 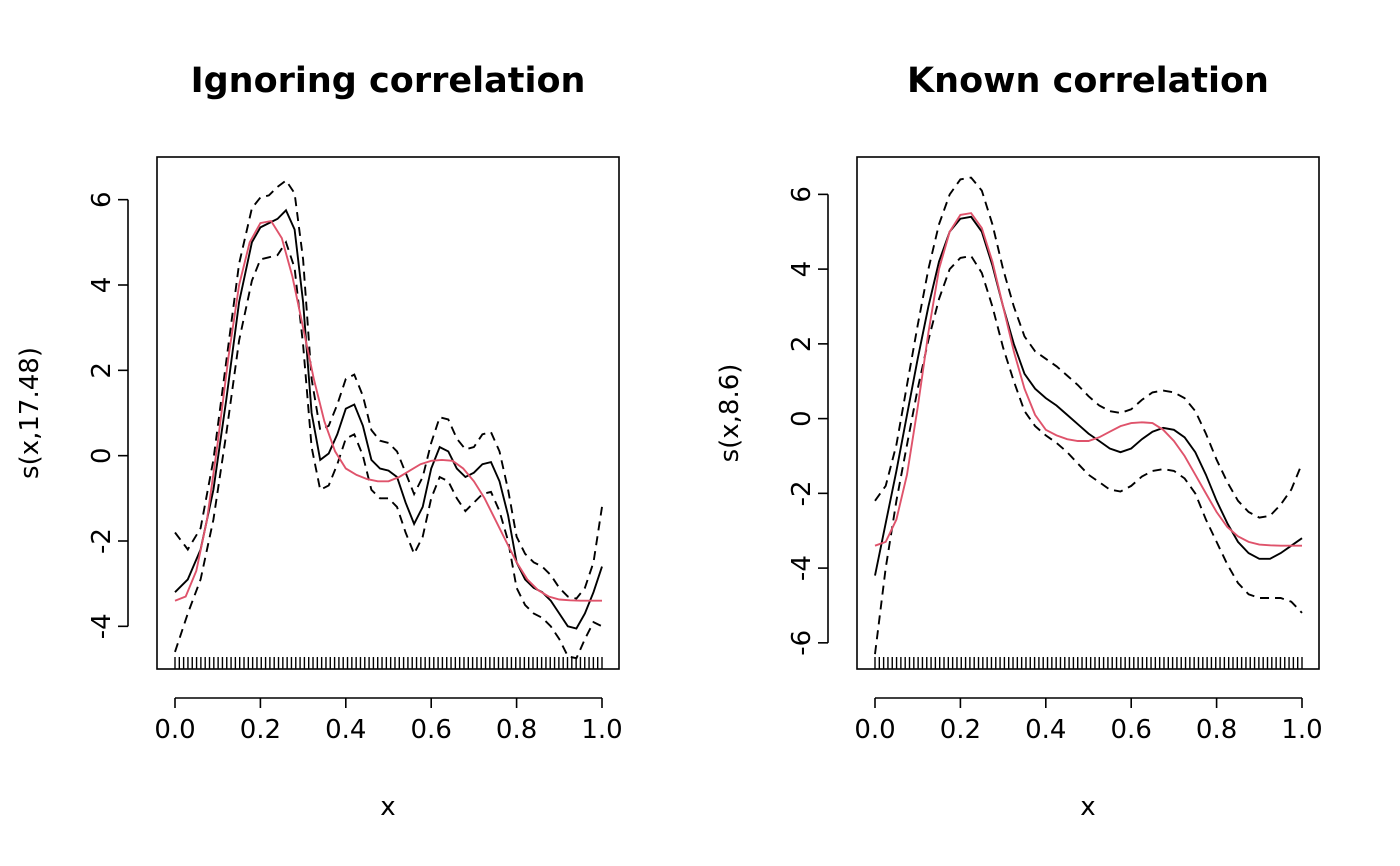 What do you see at coordinates (1088, 81) in the screenshot?
I see `chart-title: Known correlation` at bounding box center [1088, 81].